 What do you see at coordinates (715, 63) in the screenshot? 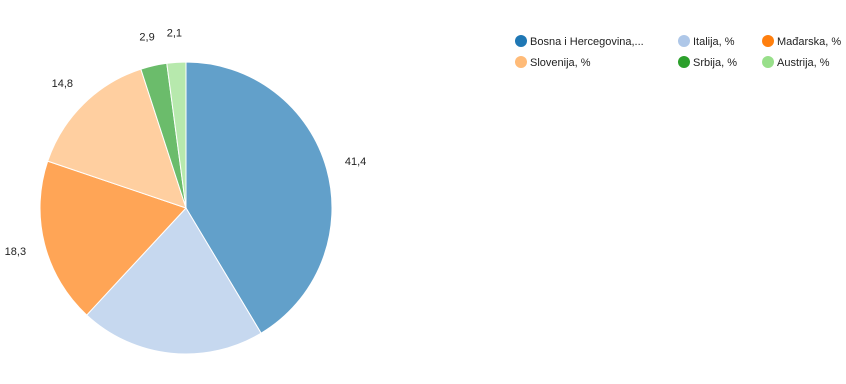
I see `legend-label: Srbija, %` at bounding box center [715, 63].